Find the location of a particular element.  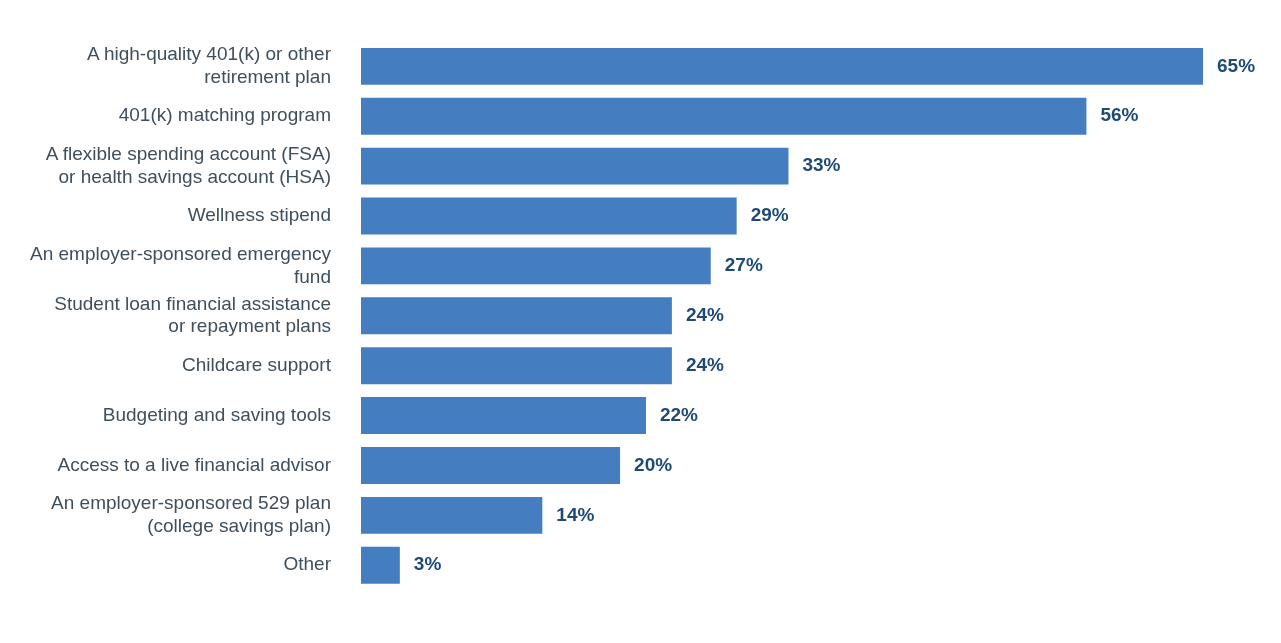

y-tick-label: A high-quality 401(k) or other retirement plan is located at coordinates (209, 65).